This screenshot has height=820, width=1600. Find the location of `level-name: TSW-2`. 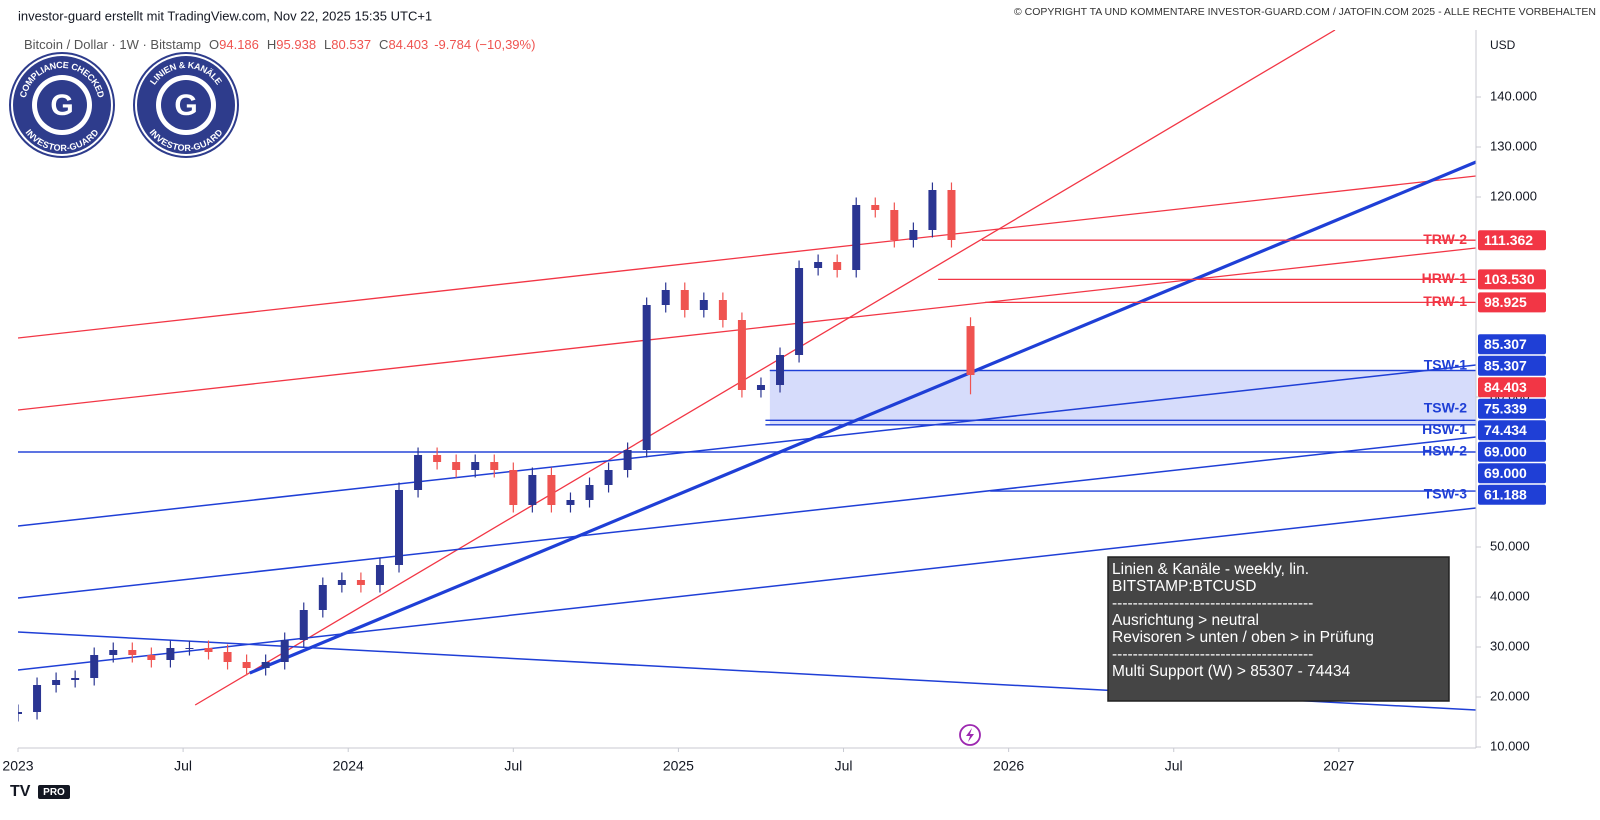

level-name: TSW-2 is located at coordinates (1445, 407).